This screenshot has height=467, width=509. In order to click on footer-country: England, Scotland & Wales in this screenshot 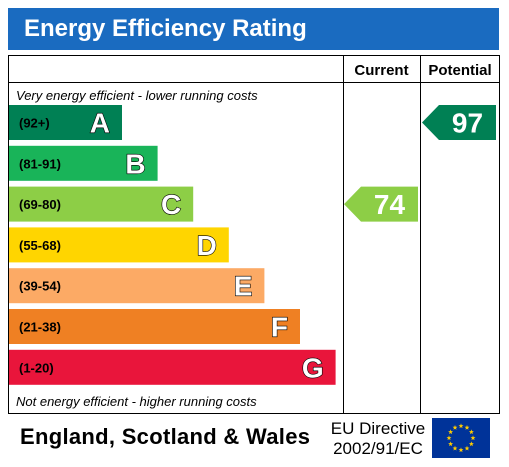, I will do `click(165, 436)`.